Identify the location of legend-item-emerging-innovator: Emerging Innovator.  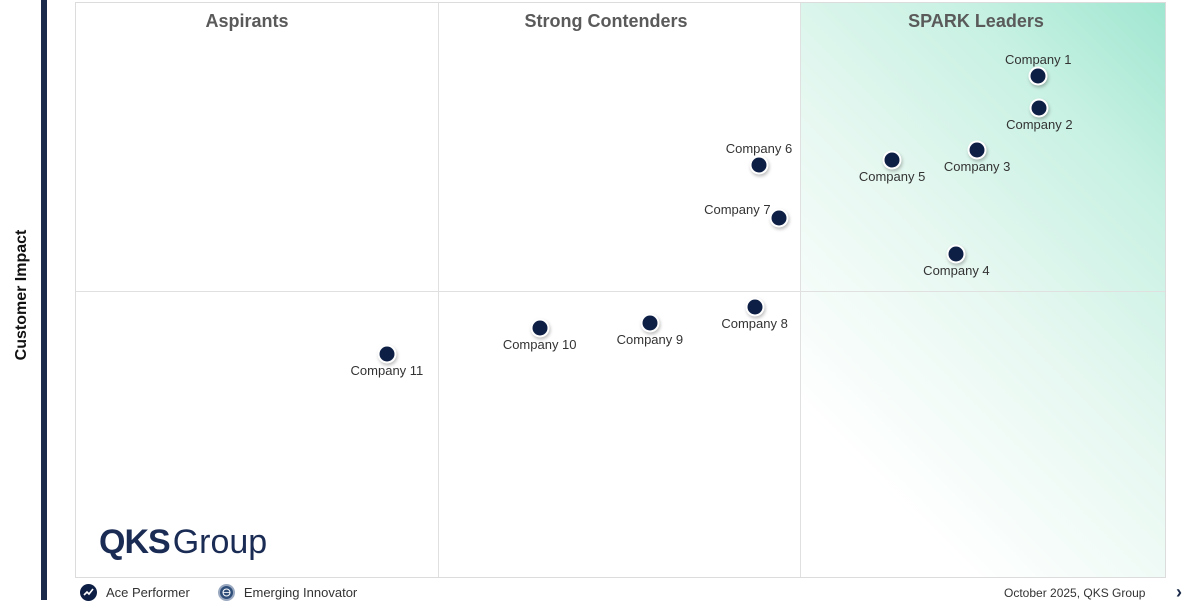
(287, 592).